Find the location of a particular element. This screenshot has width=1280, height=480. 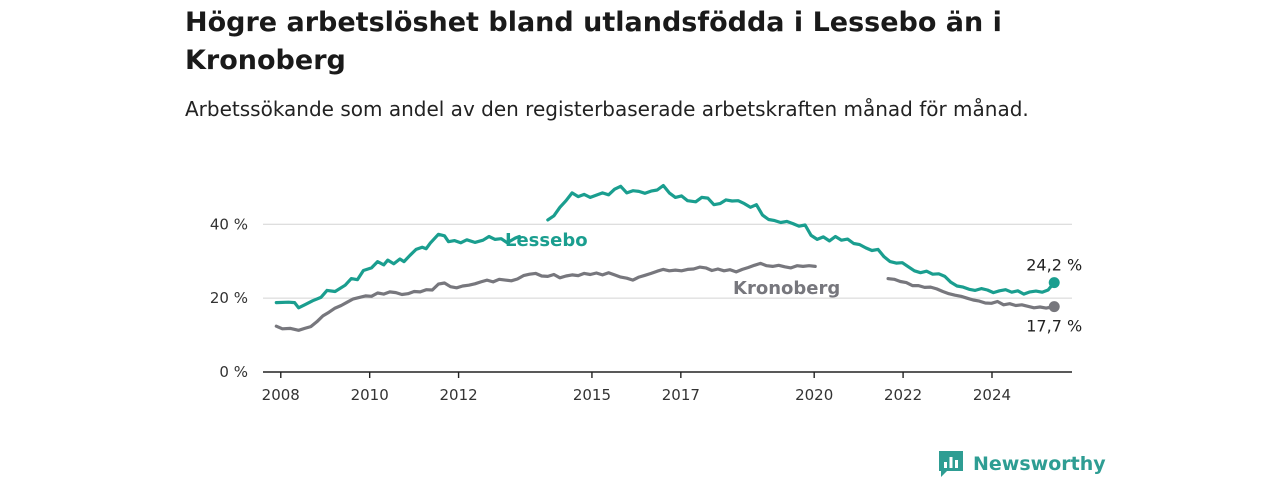

brand-logo: Newsworthy is located at coordinates (1021, 464).